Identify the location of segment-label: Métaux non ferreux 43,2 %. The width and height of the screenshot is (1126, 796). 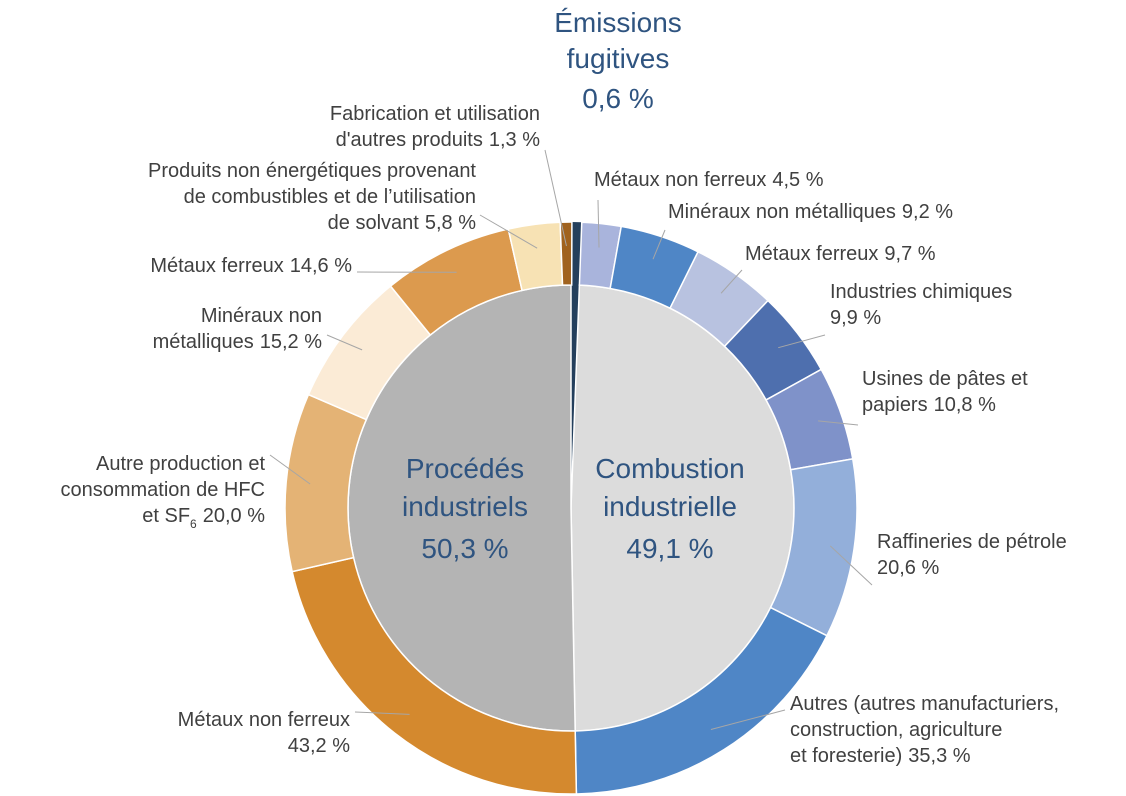
(264, 733).